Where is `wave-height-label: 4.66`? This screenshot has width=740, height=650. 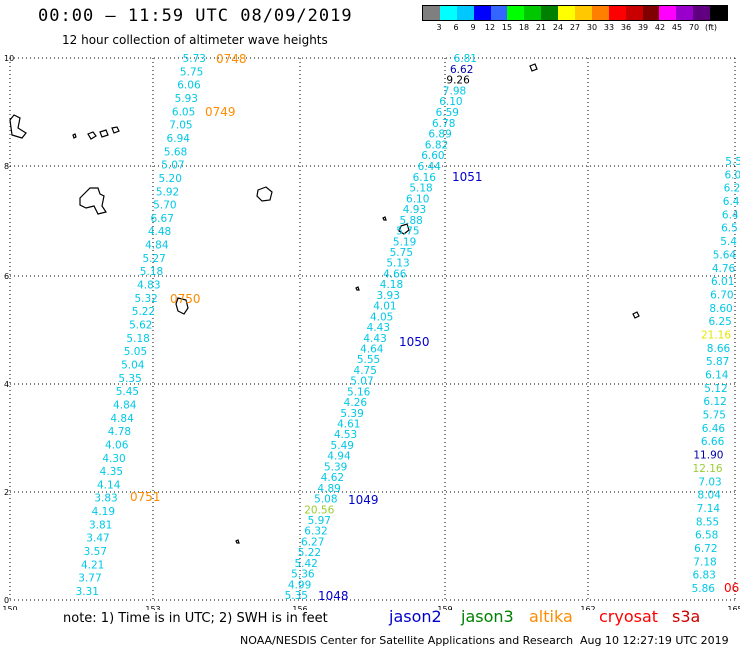
wave-height-label: 4.66 is located at coordinates (395, 274).